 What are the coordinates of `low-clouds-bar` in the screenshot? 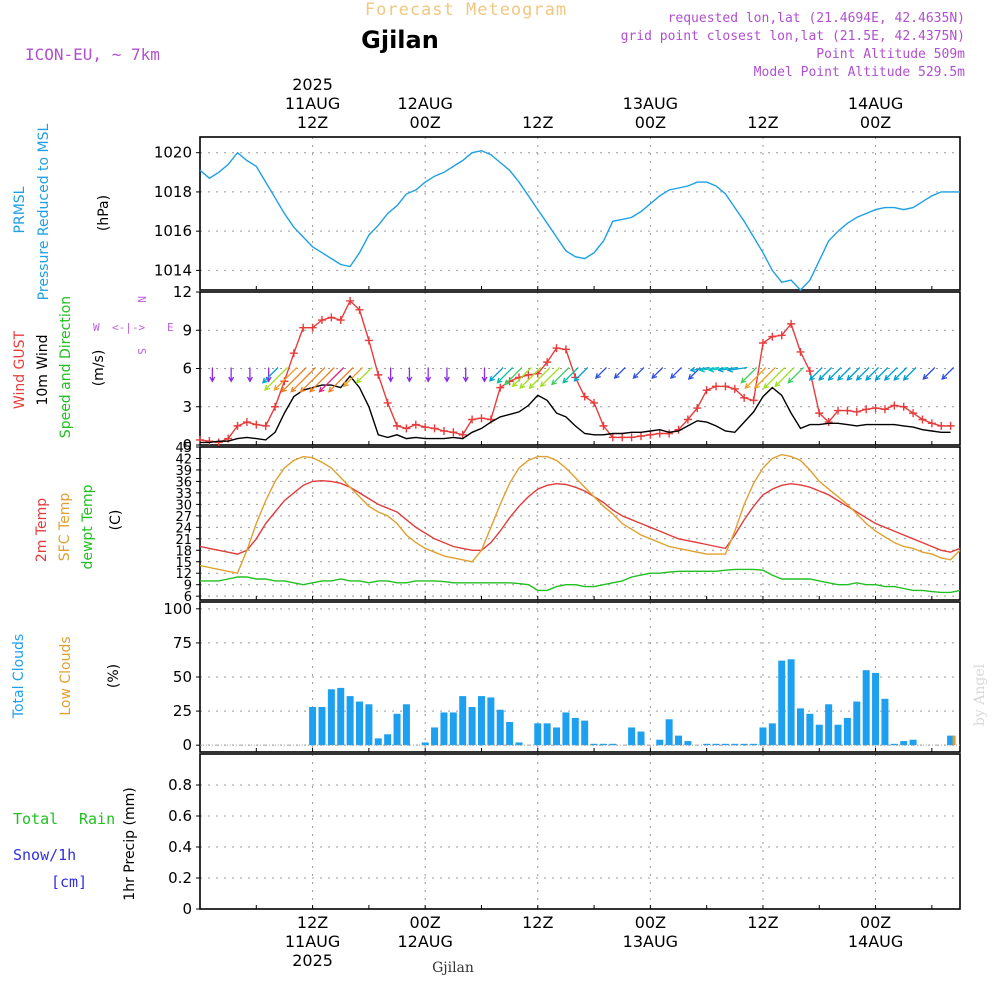 It's located at (954, 740).